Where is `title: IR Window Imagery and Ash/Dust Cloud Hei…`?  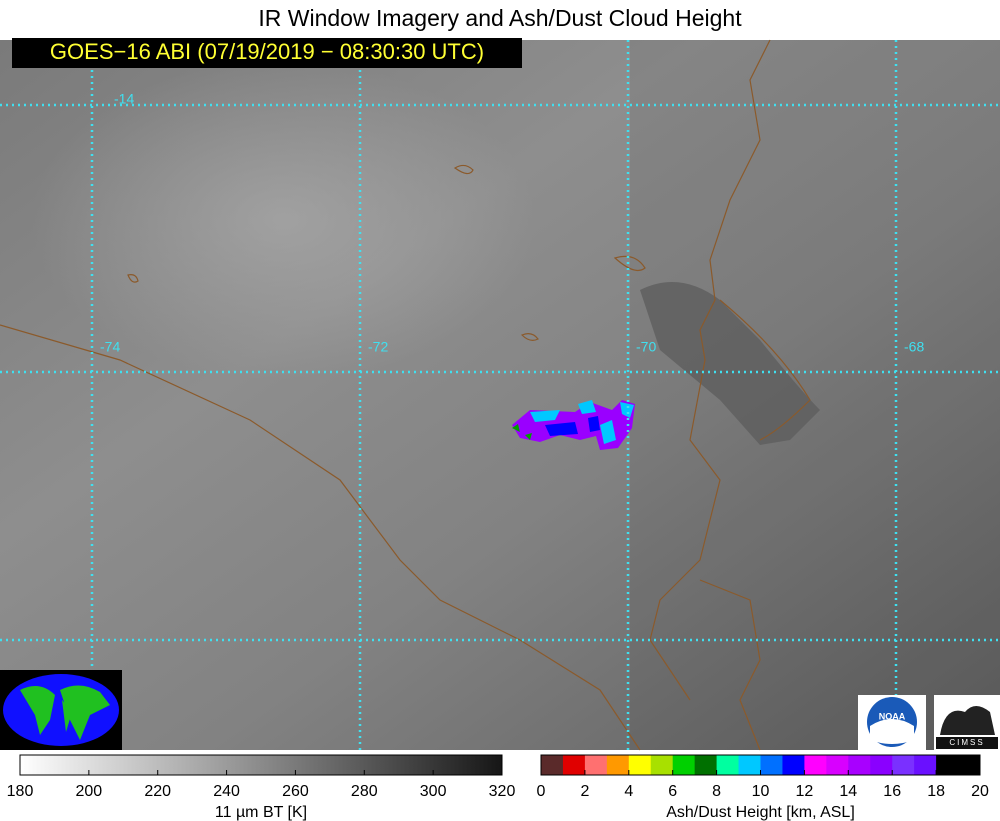
title: IR Window Imagery and Ash/Dust Cloud Hei… is located at coordinates (500, 18).